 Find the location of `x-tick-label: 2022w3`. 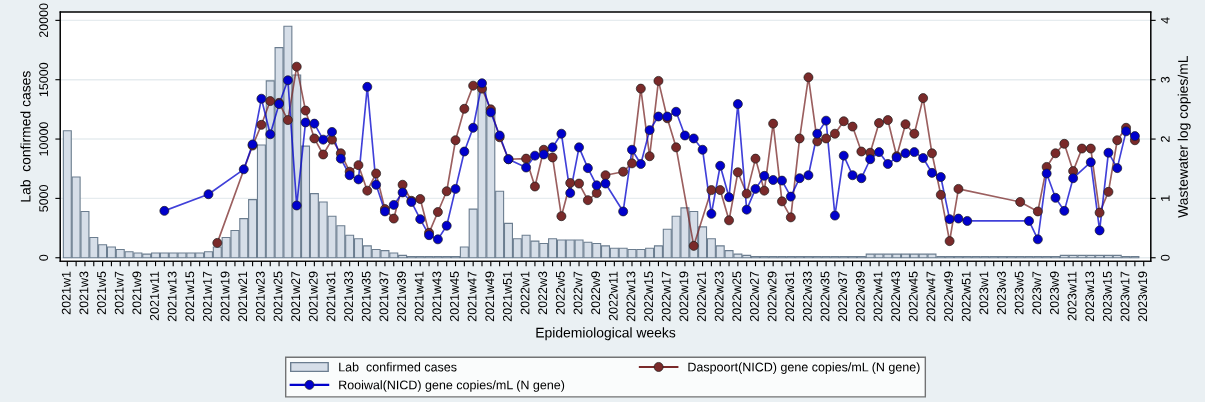

x-tick-label: 2022w3 is located at coordinates (543, 293).